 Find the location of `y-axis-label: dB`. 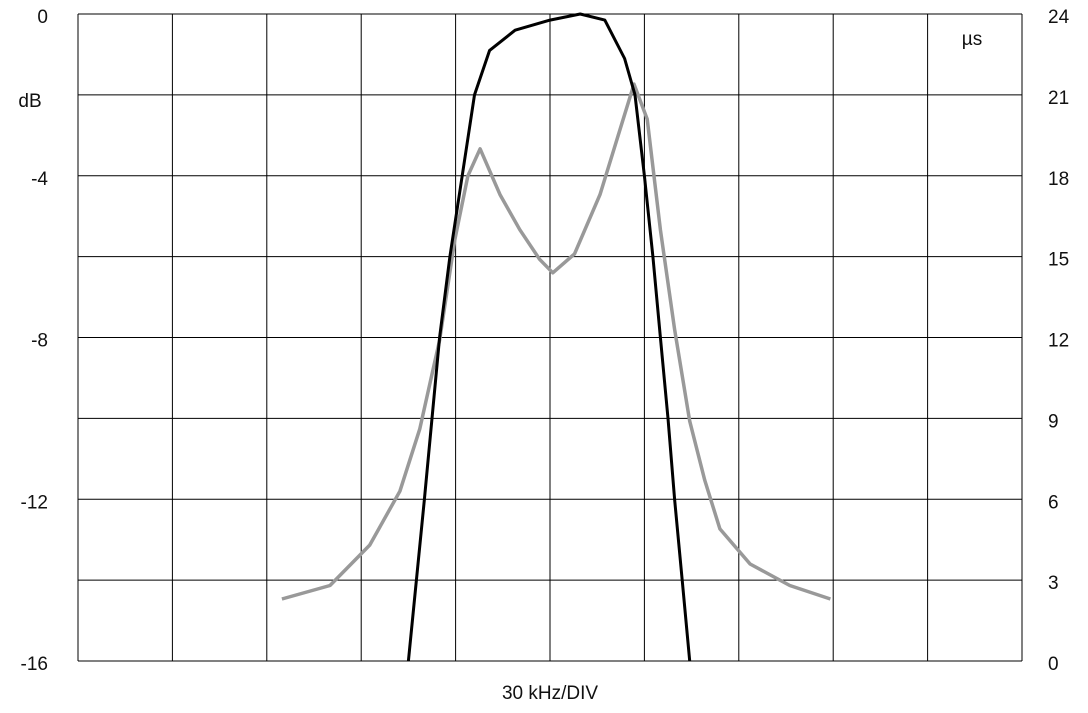

y-axis-label: dB is located at coordinates (29, 101).